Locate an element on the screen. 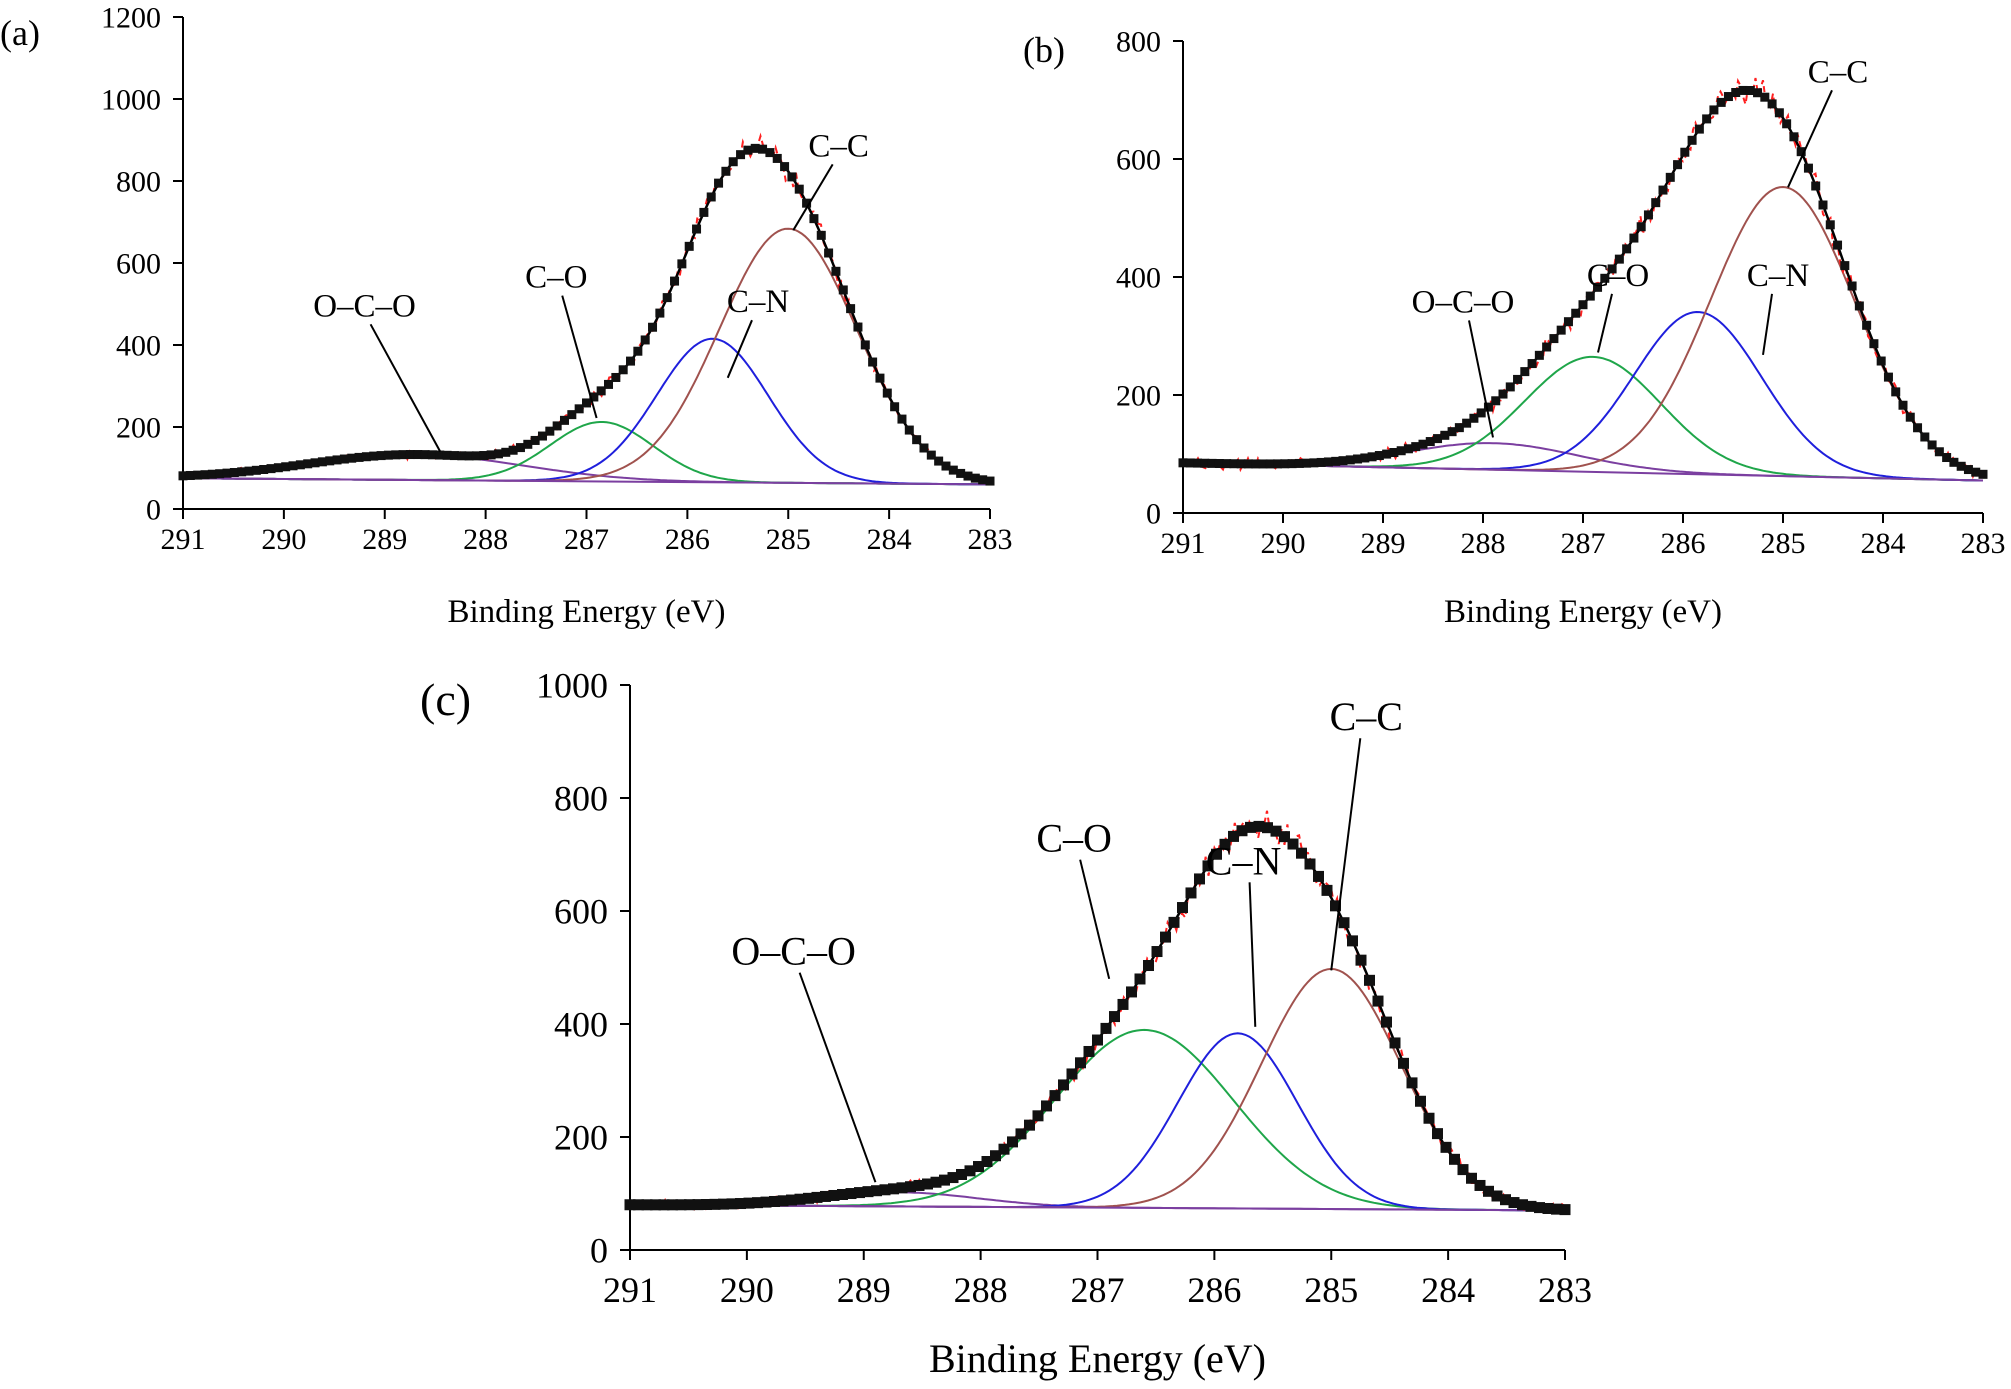 Image resolution: width=2011 pixels, height=1389 pixels. panel-label: (b) is located at coordinates (1044, 50).